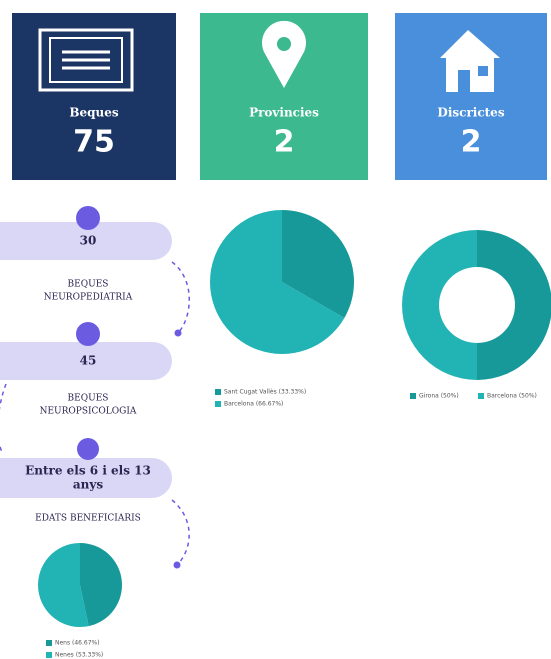  I want to click on step-label: NEUROPSICOLOGIA, so click(88, 412).